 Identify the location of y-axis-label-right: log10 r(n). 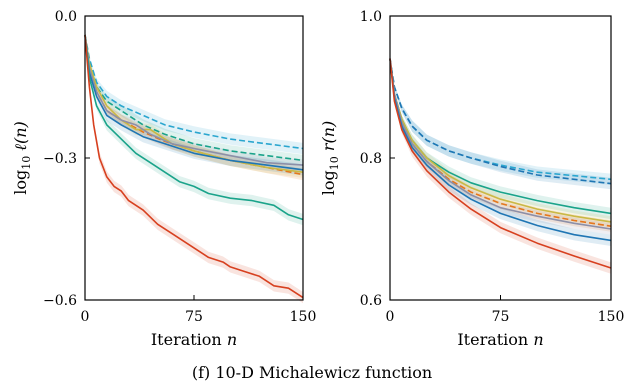
(330, 158).